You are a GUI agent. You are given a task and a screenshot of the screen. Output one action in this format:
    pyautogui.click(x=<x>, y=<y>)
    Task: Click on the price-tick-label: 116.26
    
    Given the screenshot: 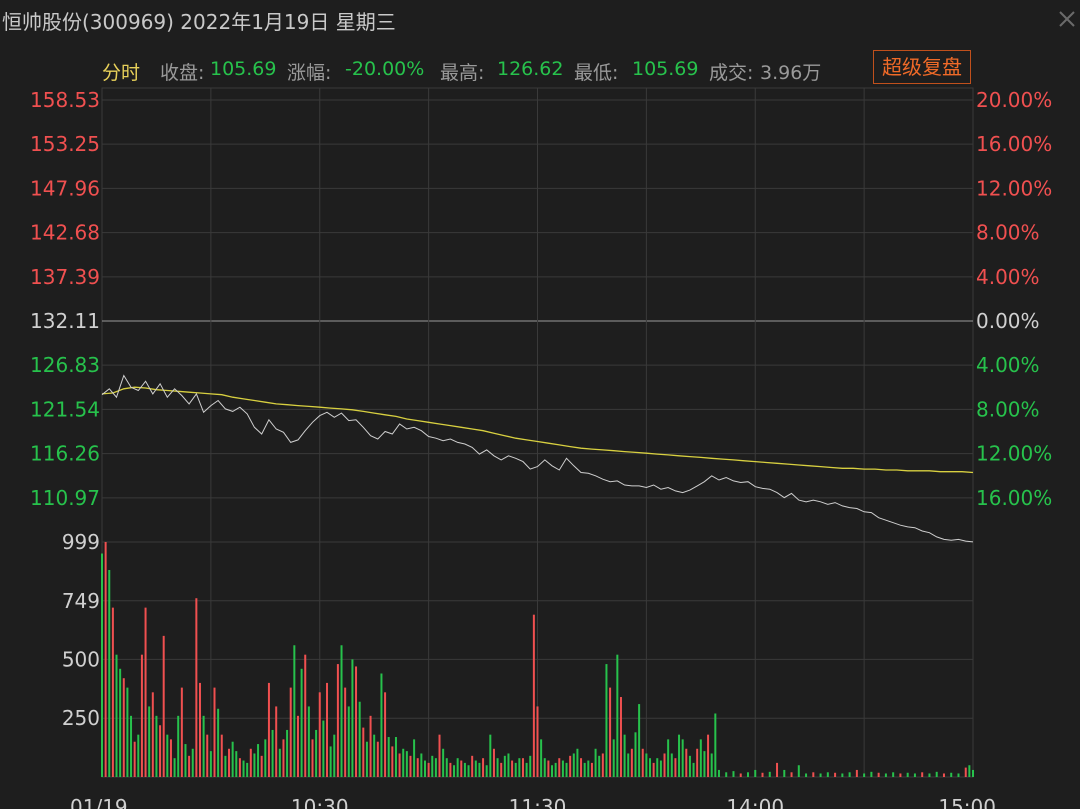 What is the action you would take?
    pyautogui.click(x=65, y=454)
    